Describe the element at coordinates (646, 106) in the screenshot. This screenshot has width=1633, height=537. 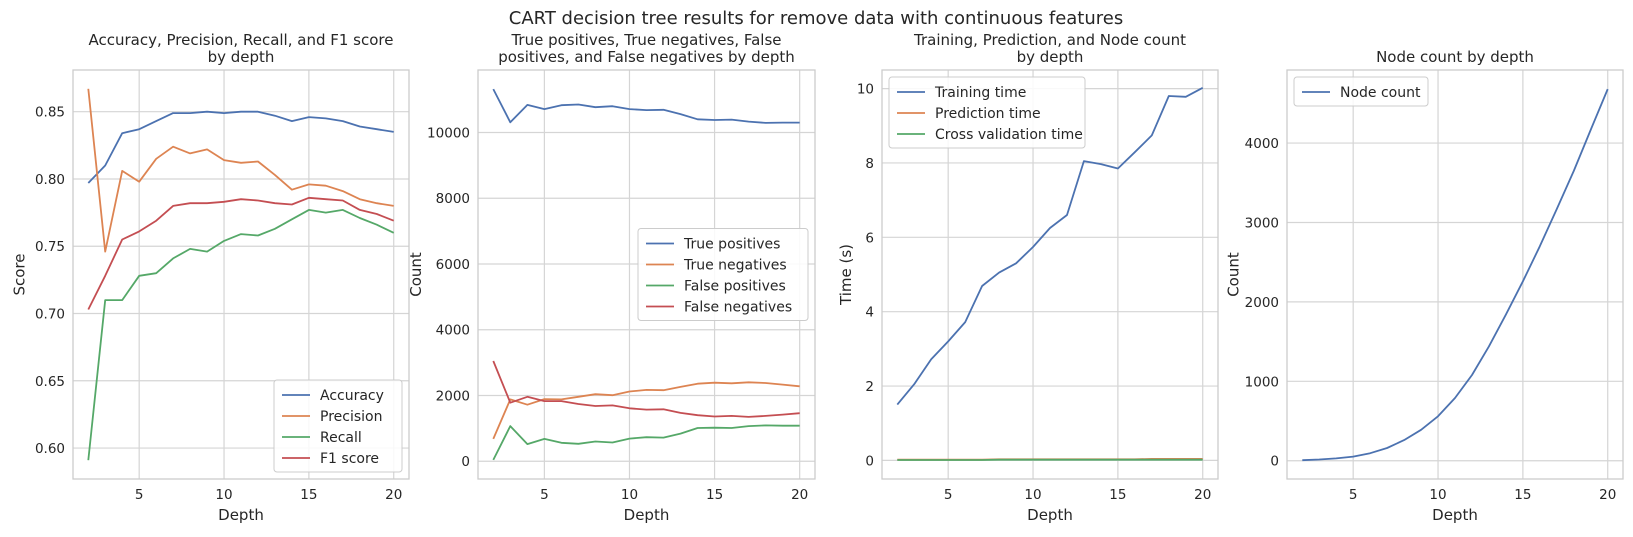
I see `series-line-true-positives` at that location.